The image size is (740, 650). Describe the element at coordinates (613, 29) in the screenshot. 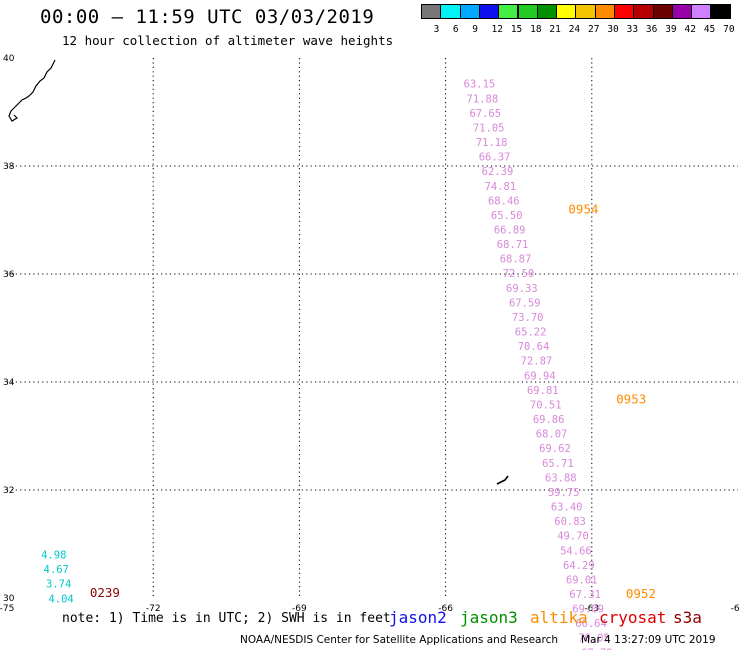

I see `legend-tick-label: 30` at that location.